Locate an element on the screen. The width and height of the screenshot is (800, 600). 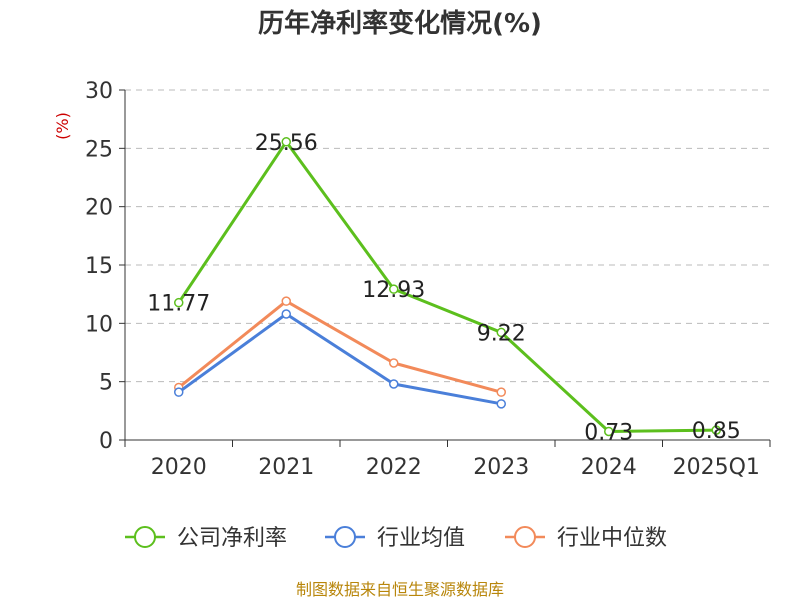
x-tick-label-2022: 2022 is located at coordinates (394, 467).